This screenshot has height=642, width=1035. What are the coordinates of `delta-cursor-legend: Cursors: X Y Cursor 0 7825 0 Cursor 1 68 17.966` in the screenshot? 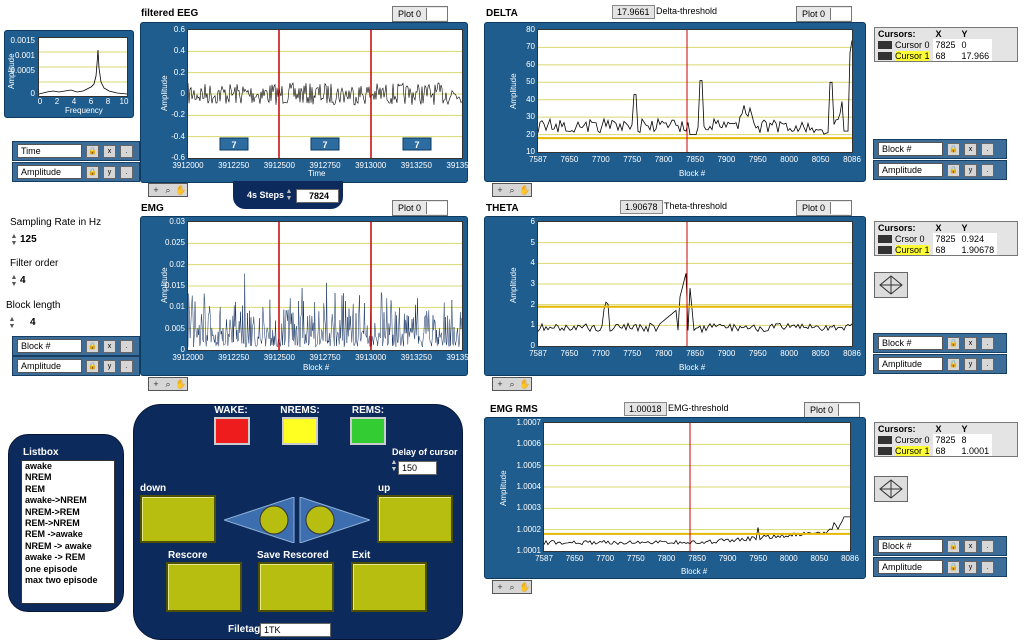 It's located at (946, 44).